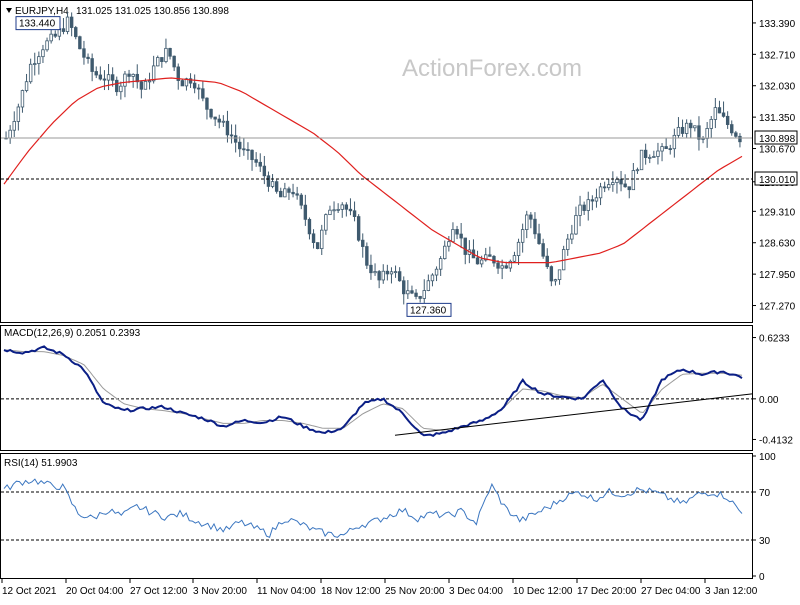  I want to click on price-tags: 130.898 130.010, so click(776, 158).